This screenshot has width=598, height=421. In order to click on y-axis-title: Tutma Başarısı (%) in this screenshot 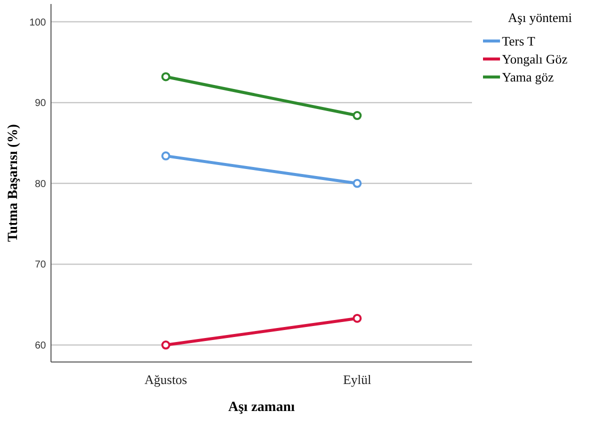, I will do `click(13, 183)`.